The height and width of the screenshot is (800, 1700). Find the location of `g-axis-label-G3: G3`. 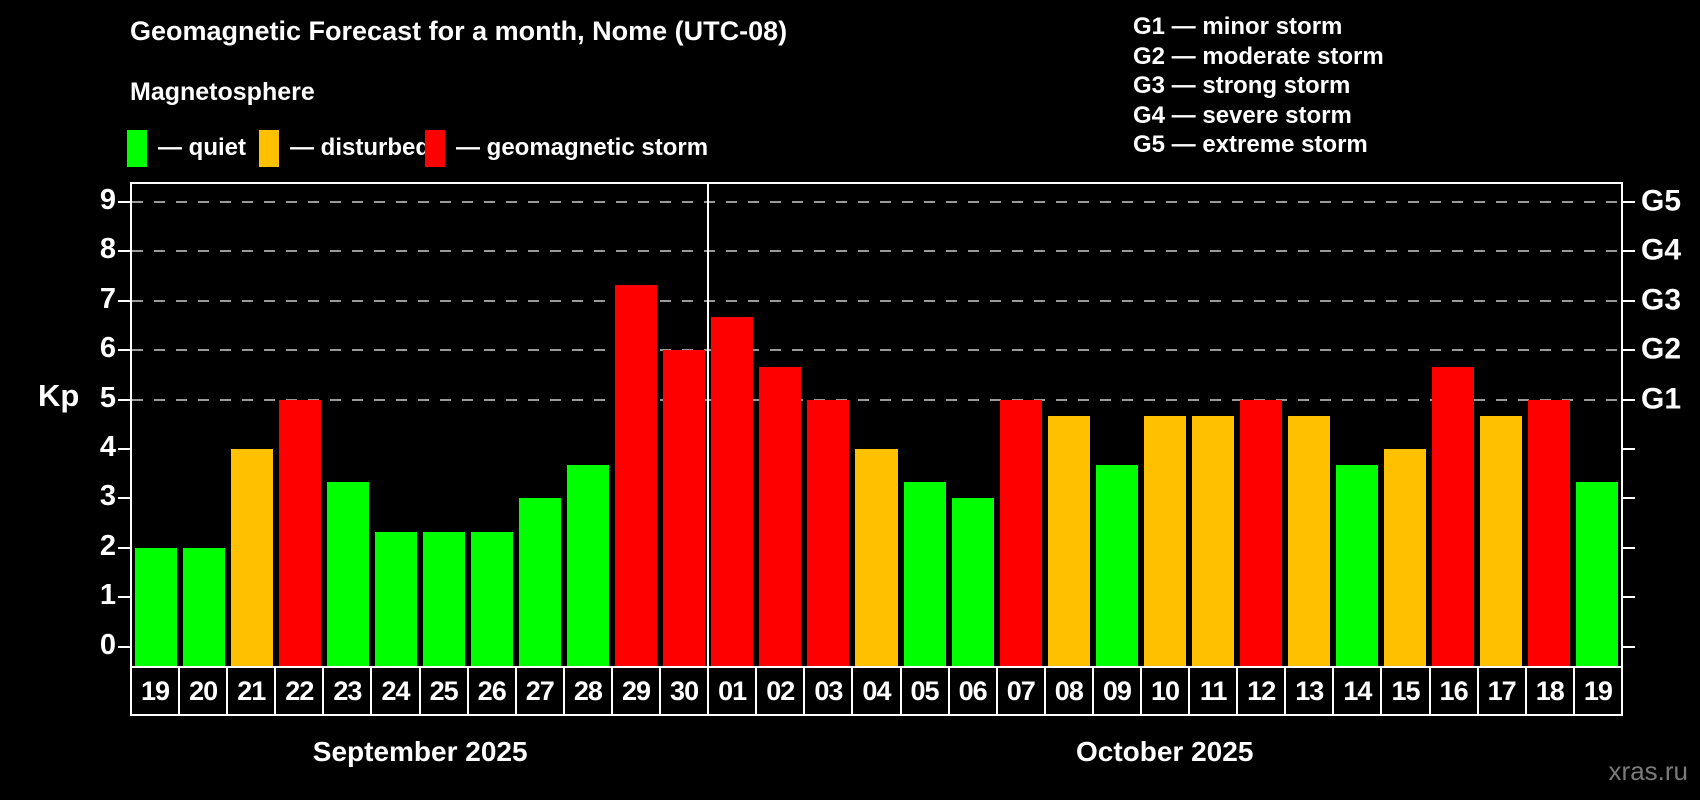

g-axis-label-G3: G3 is located at coordinates (1661, 300).